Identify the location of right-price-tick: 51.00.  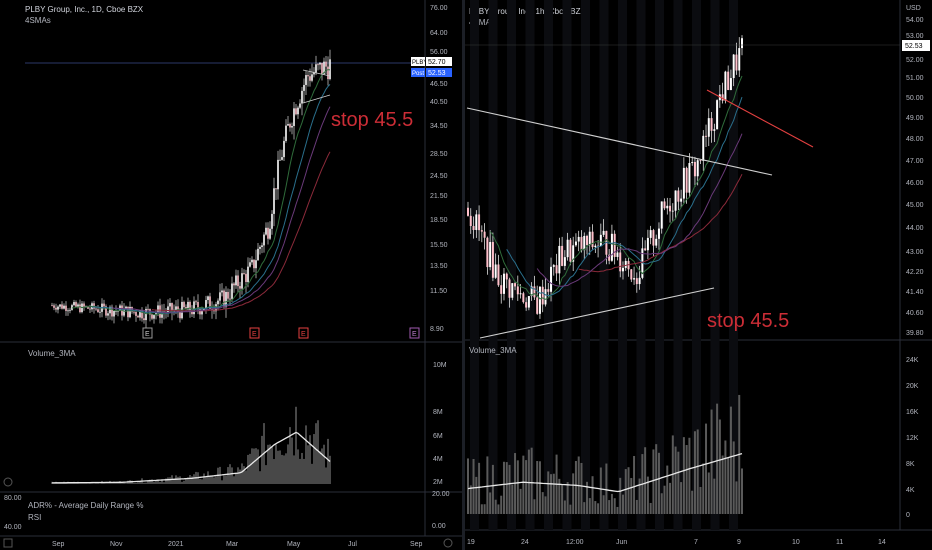
(915, 78).